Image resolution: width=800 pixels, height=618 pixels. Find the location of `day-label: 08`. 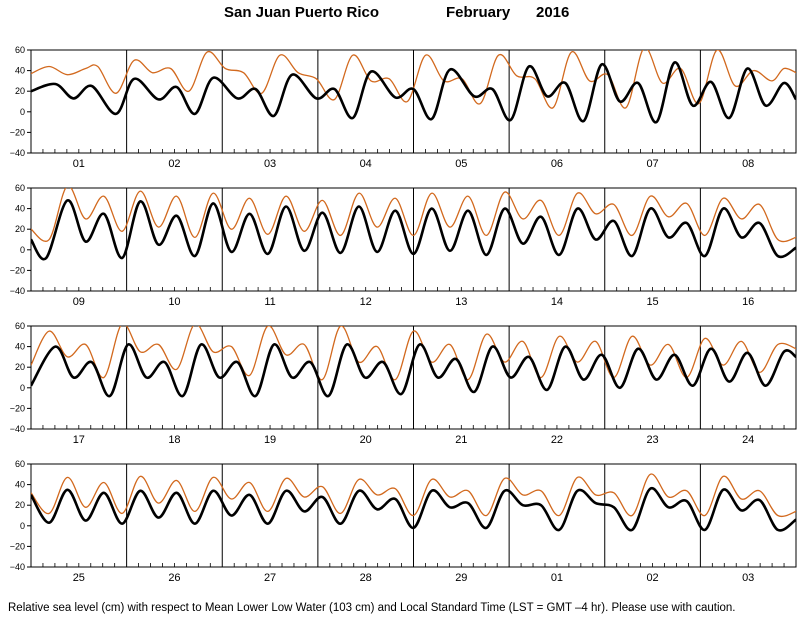

day-label: 08 is located at coordinates (748, 164).